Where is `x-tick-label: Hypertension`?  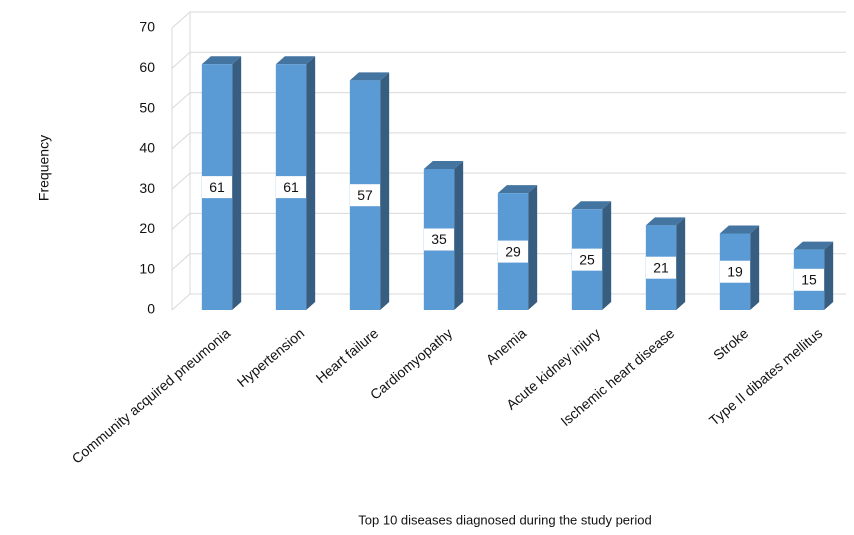 x-tick-label: Hypertension is located at coordinates (270, 357).